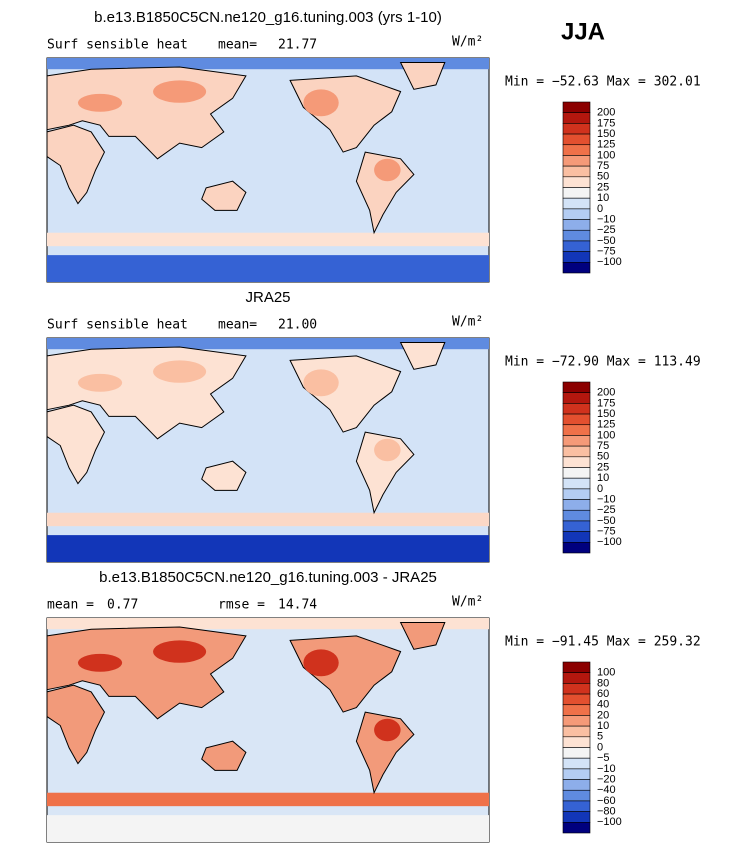 The height and width of the screenshot is (847, 733). What do you see at coordinates (606, 252) in the screenshot?
I see `colorbar-label: −75` at bounding box center [606, 252].